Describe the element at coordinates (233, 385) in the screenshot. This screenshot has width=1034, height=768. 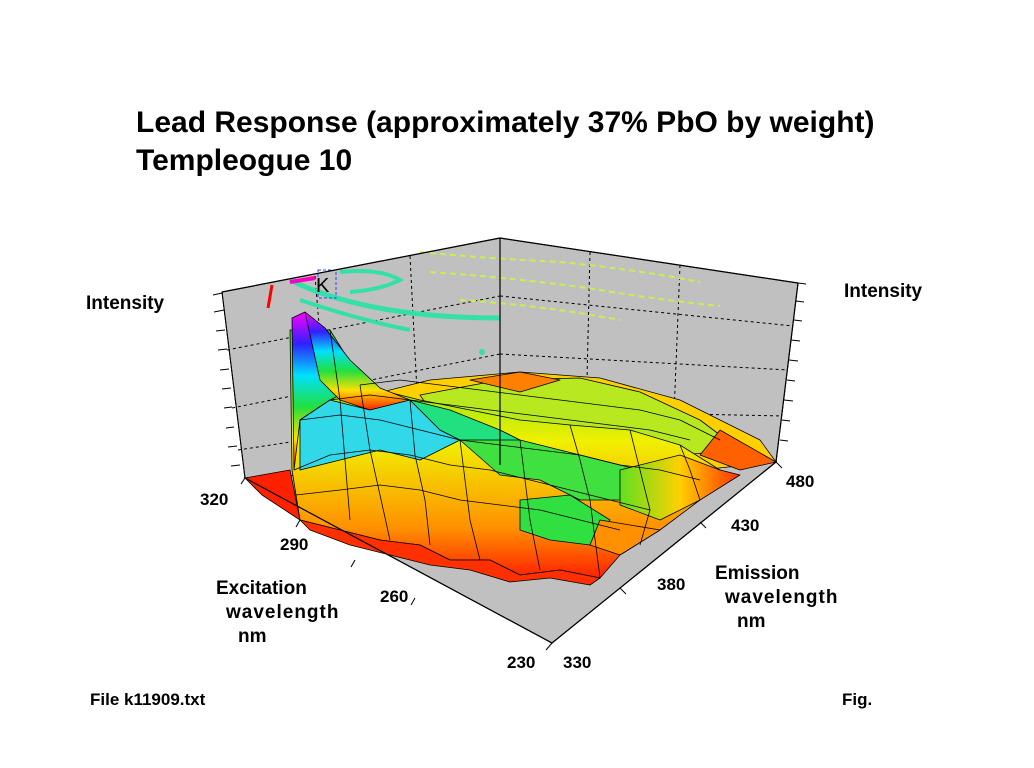
I see `z-axis-left` at that location.